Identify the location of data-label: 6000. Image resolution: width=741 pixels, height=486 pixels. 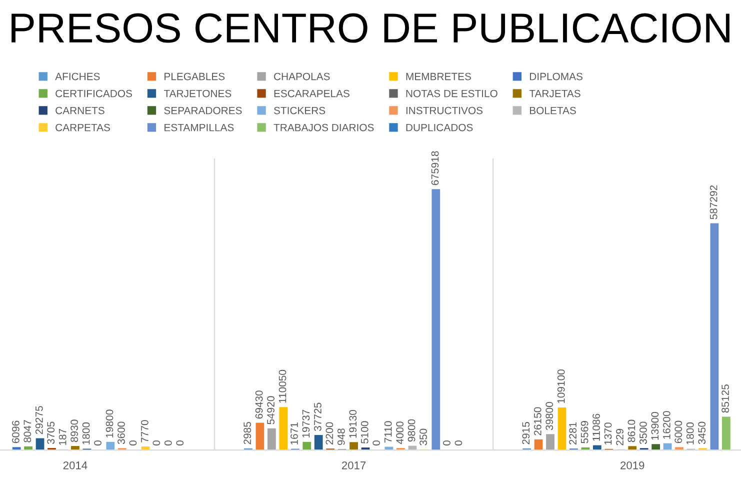
(678, 432).